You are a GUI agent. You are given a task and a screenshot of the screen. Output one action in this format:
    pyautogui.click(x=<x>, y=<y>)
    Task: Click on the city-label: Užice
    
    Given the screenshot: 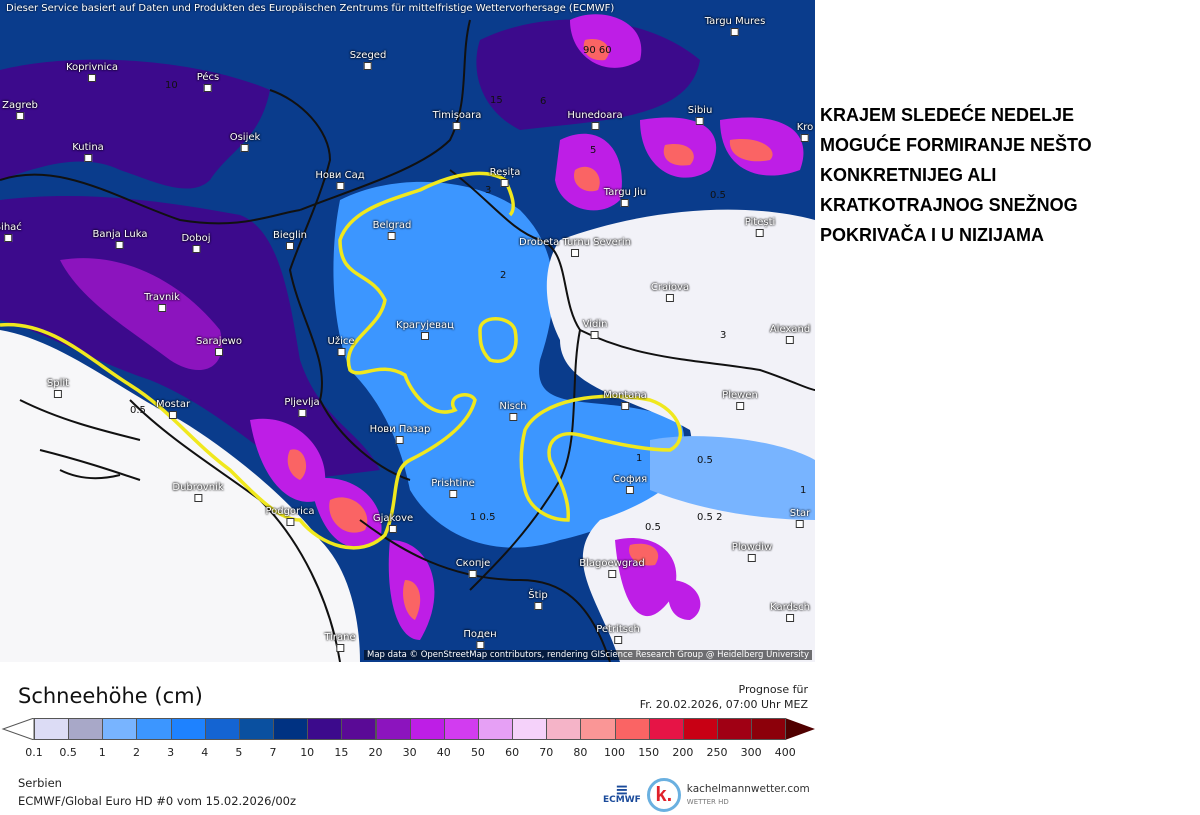 What is the action you would take?
    pyautogui.click(x=341, y=346)
    